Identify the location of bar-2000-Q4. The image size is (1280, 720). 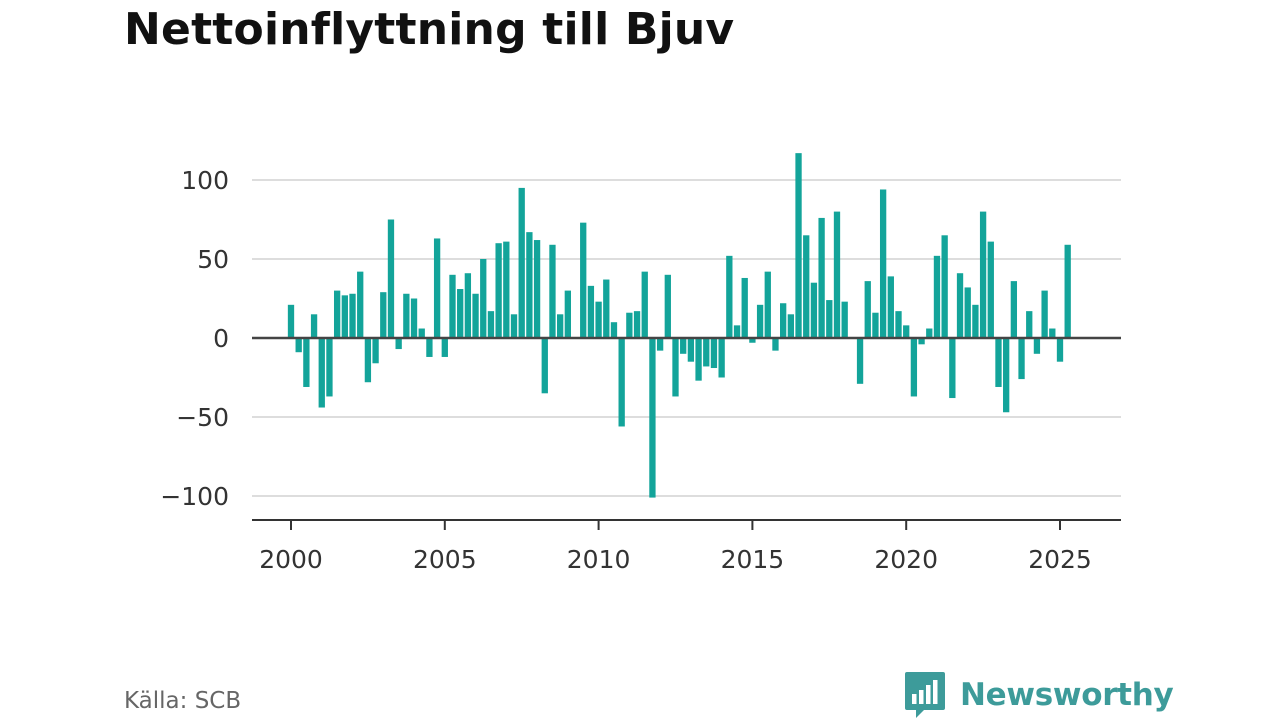
(314, 326).